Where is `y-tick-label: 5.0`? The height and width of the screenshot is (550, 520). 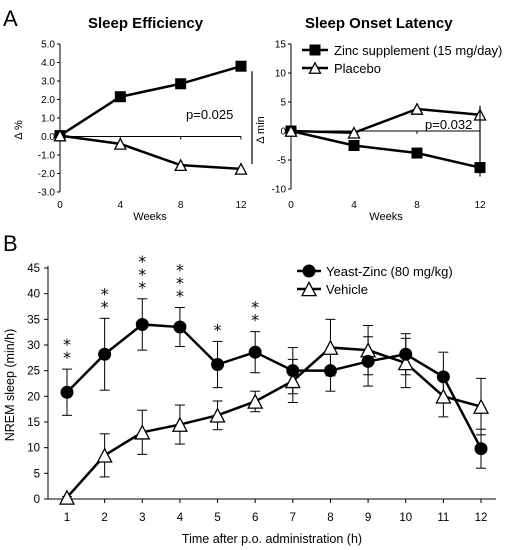
y-tick-label: 5.0 is located at coordinates (48, 45).